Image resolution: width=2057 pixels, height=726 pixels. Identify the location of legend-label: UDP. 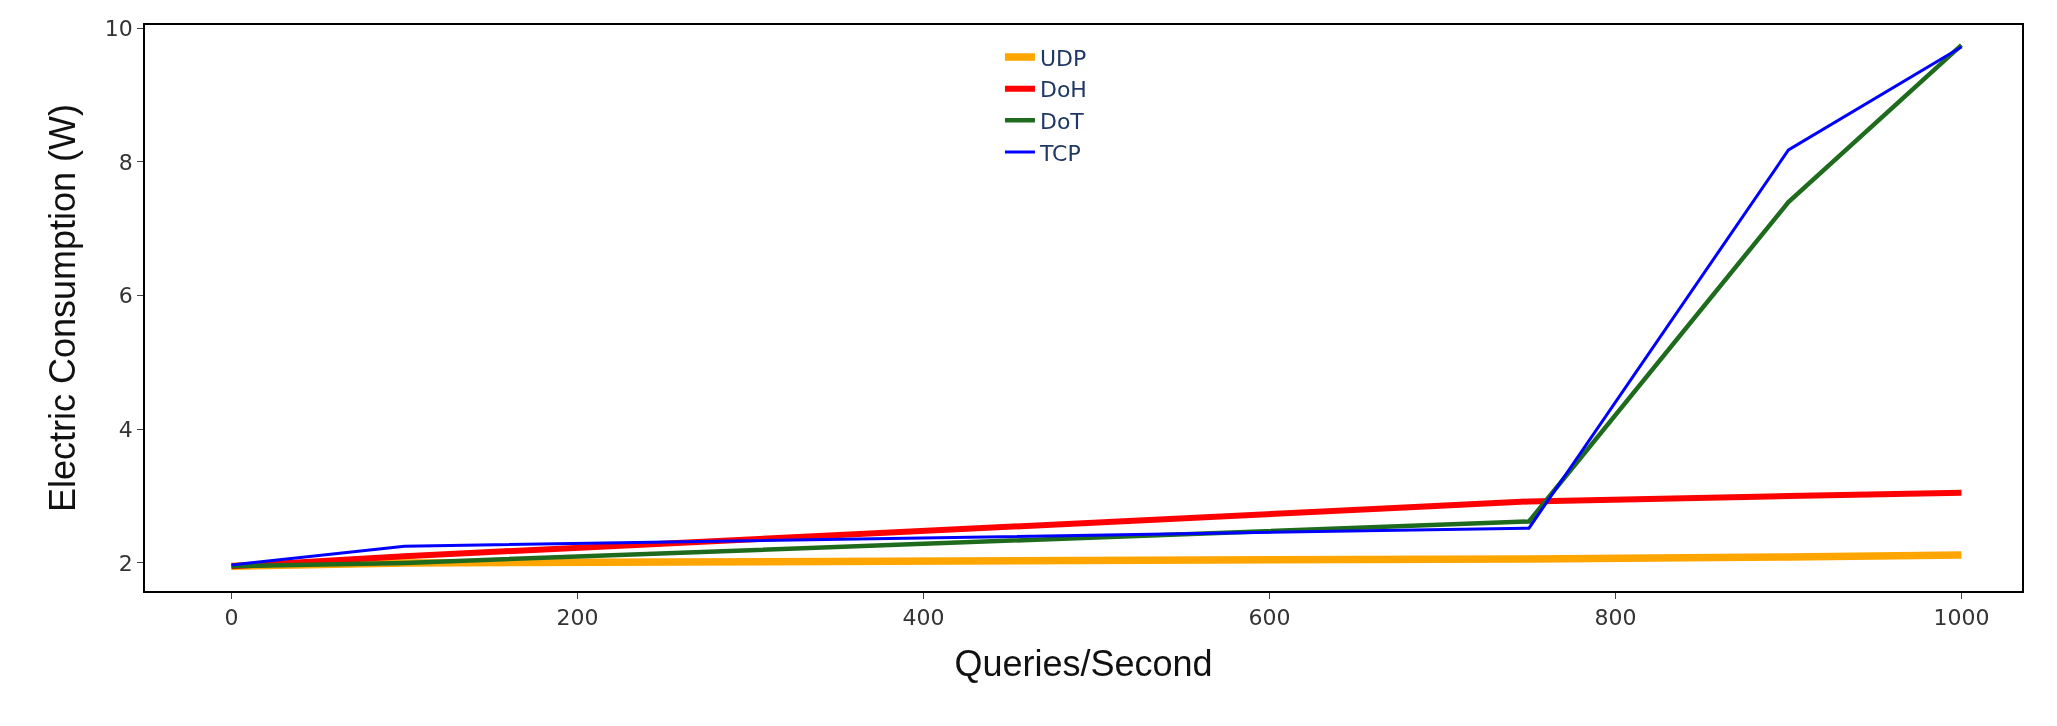
(1063, 58).